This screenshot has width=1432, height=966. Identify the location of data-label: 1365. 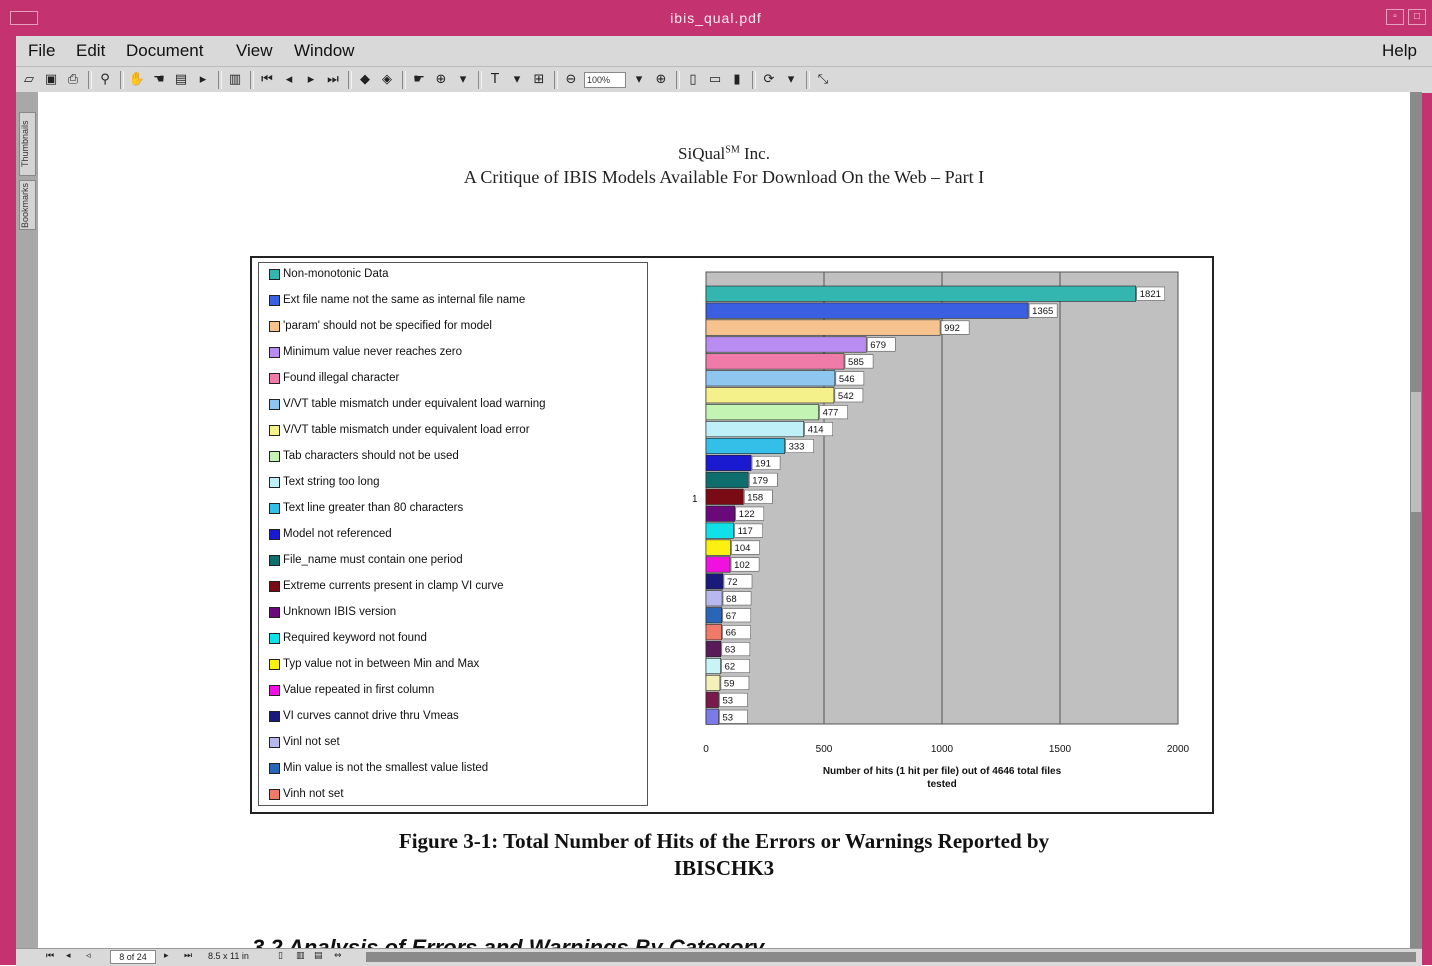
(1042, 311).